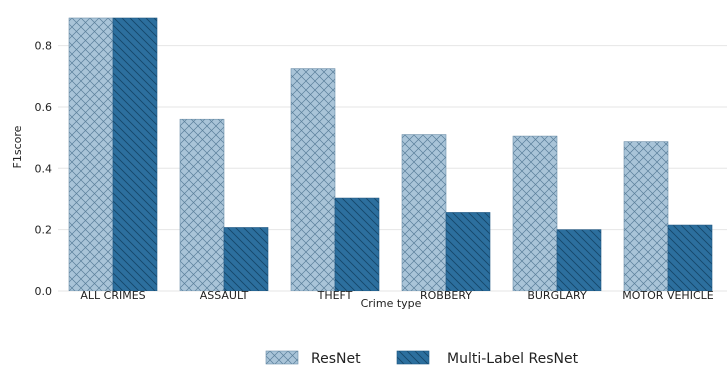  I want to click on y-tick-label: 0.0, so click(44, 291).